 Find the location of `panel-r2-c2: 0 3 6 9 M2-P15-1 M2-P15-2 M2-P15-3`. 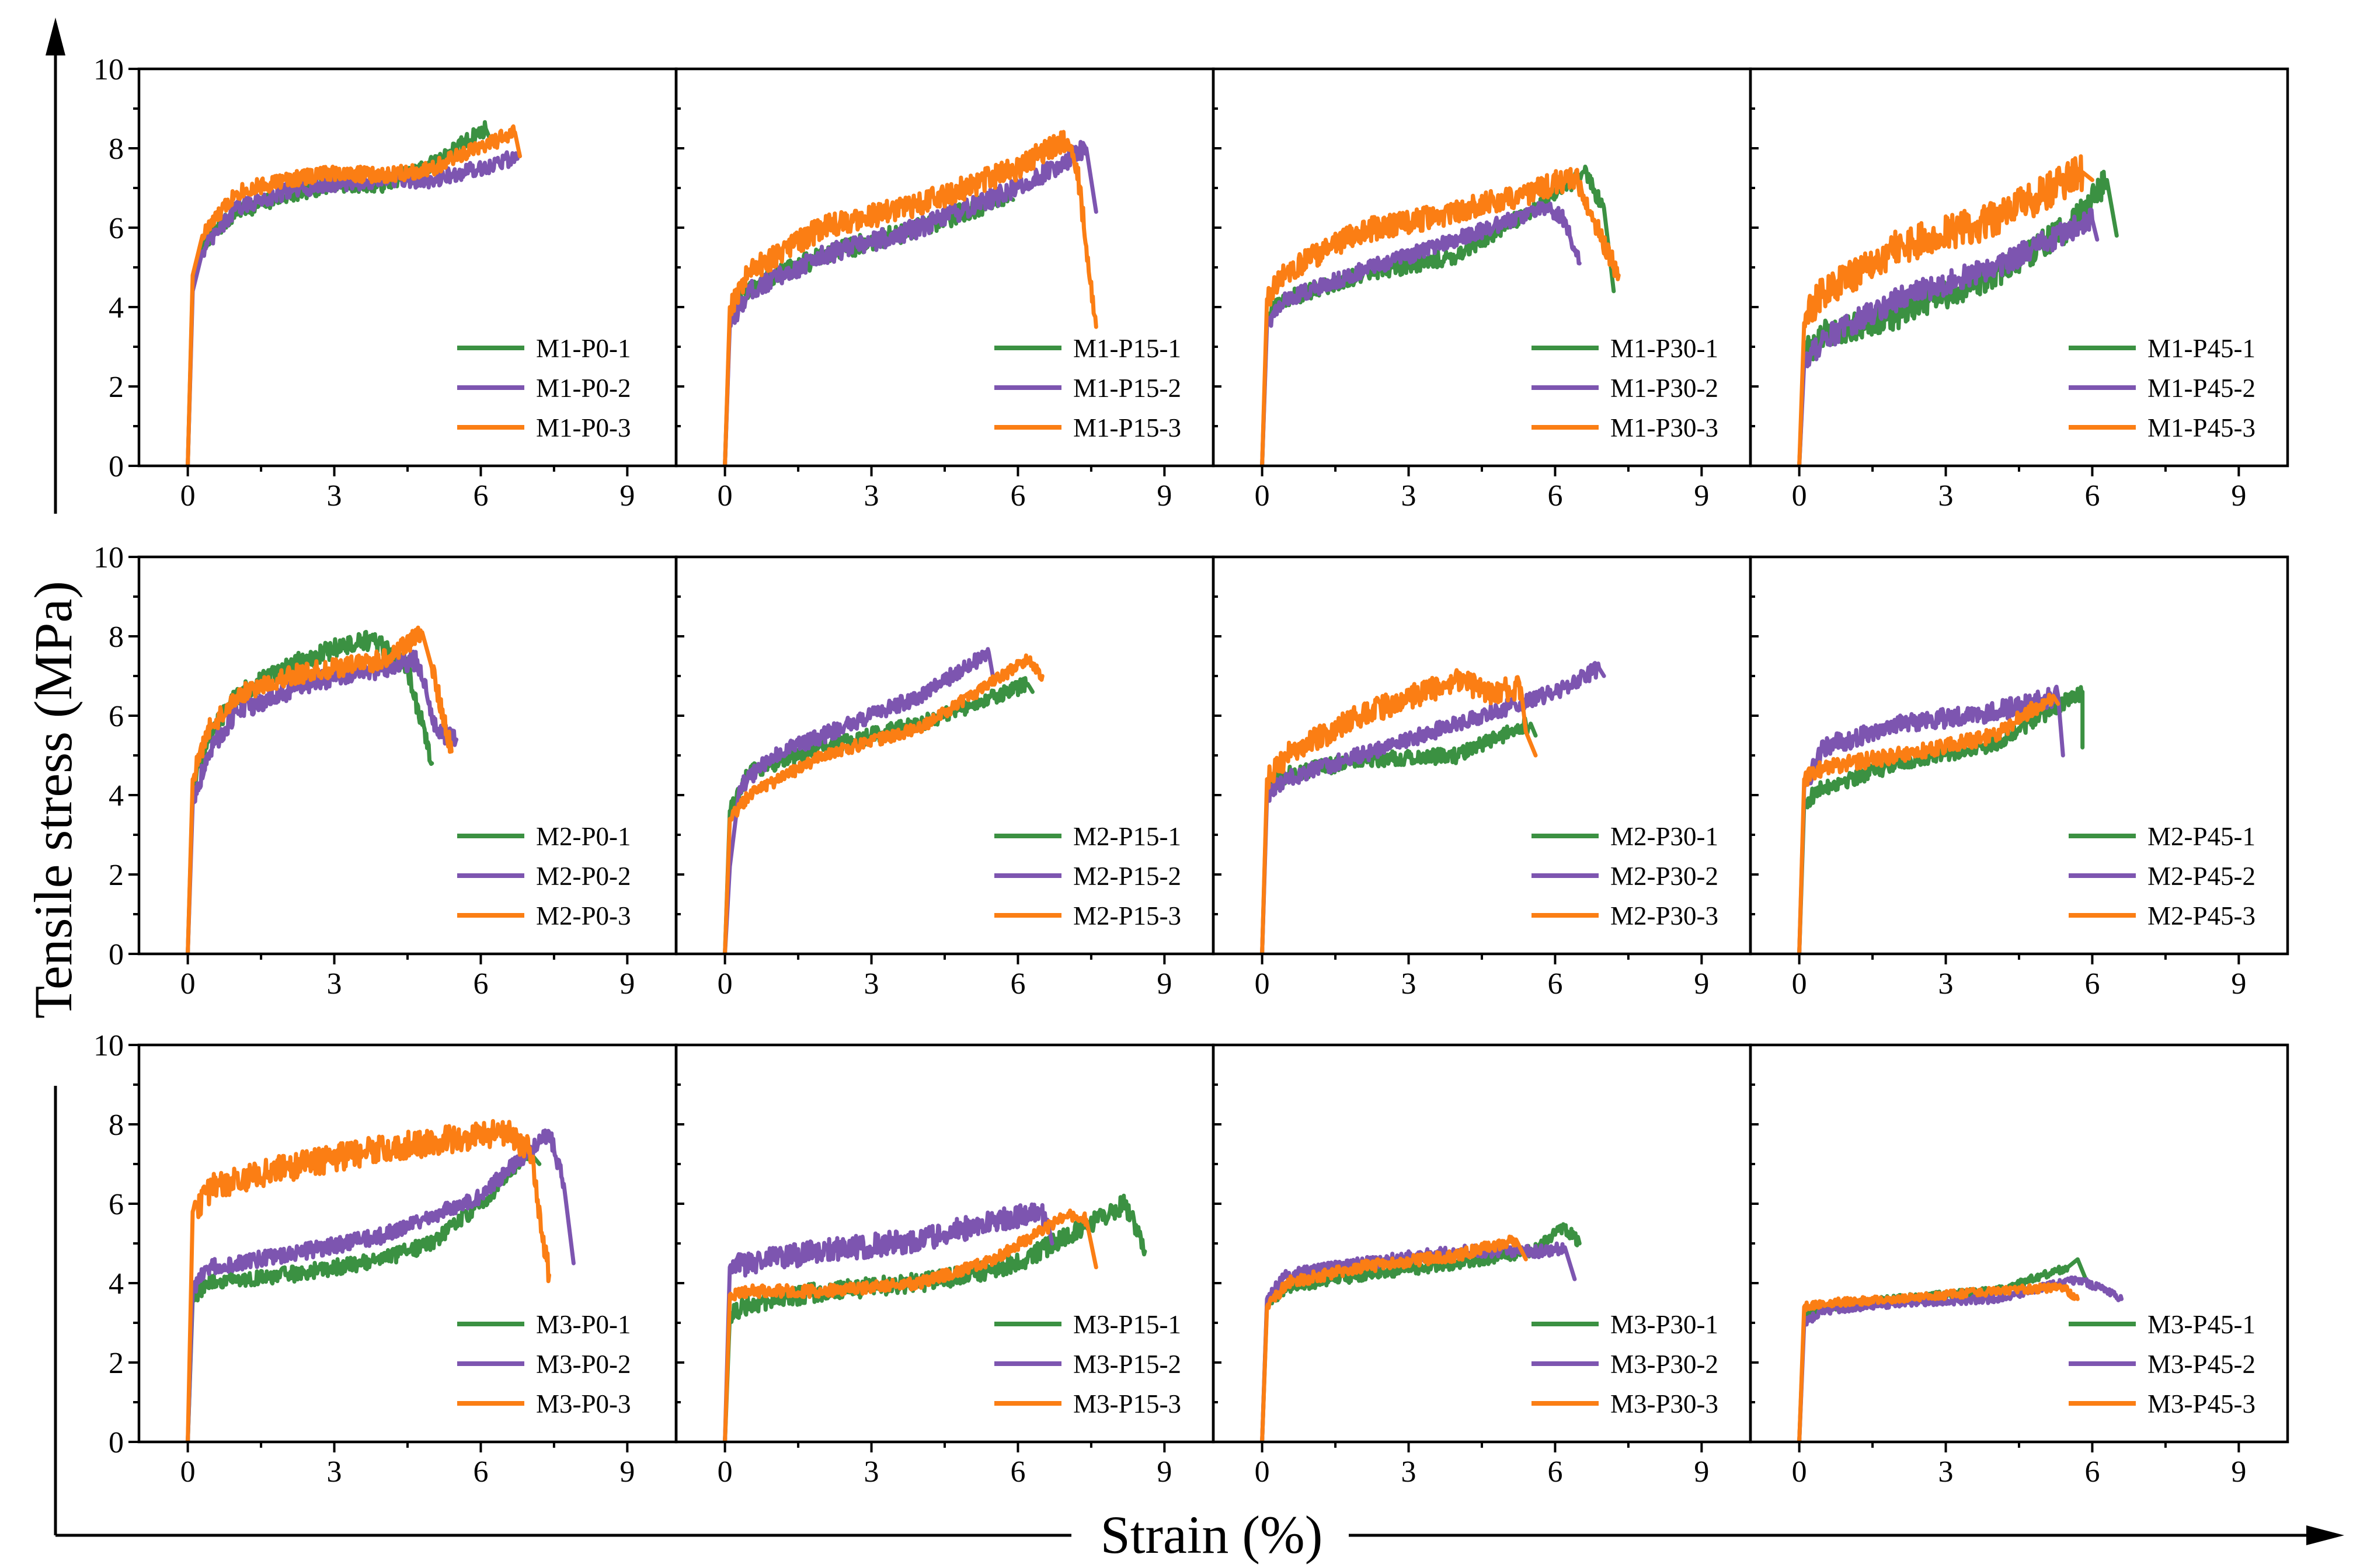

panel-r2-c2: 0 3 6 9 M2-P15-1 M2-P15-2 M2-P15-3 is located at coordinates (944, 778).